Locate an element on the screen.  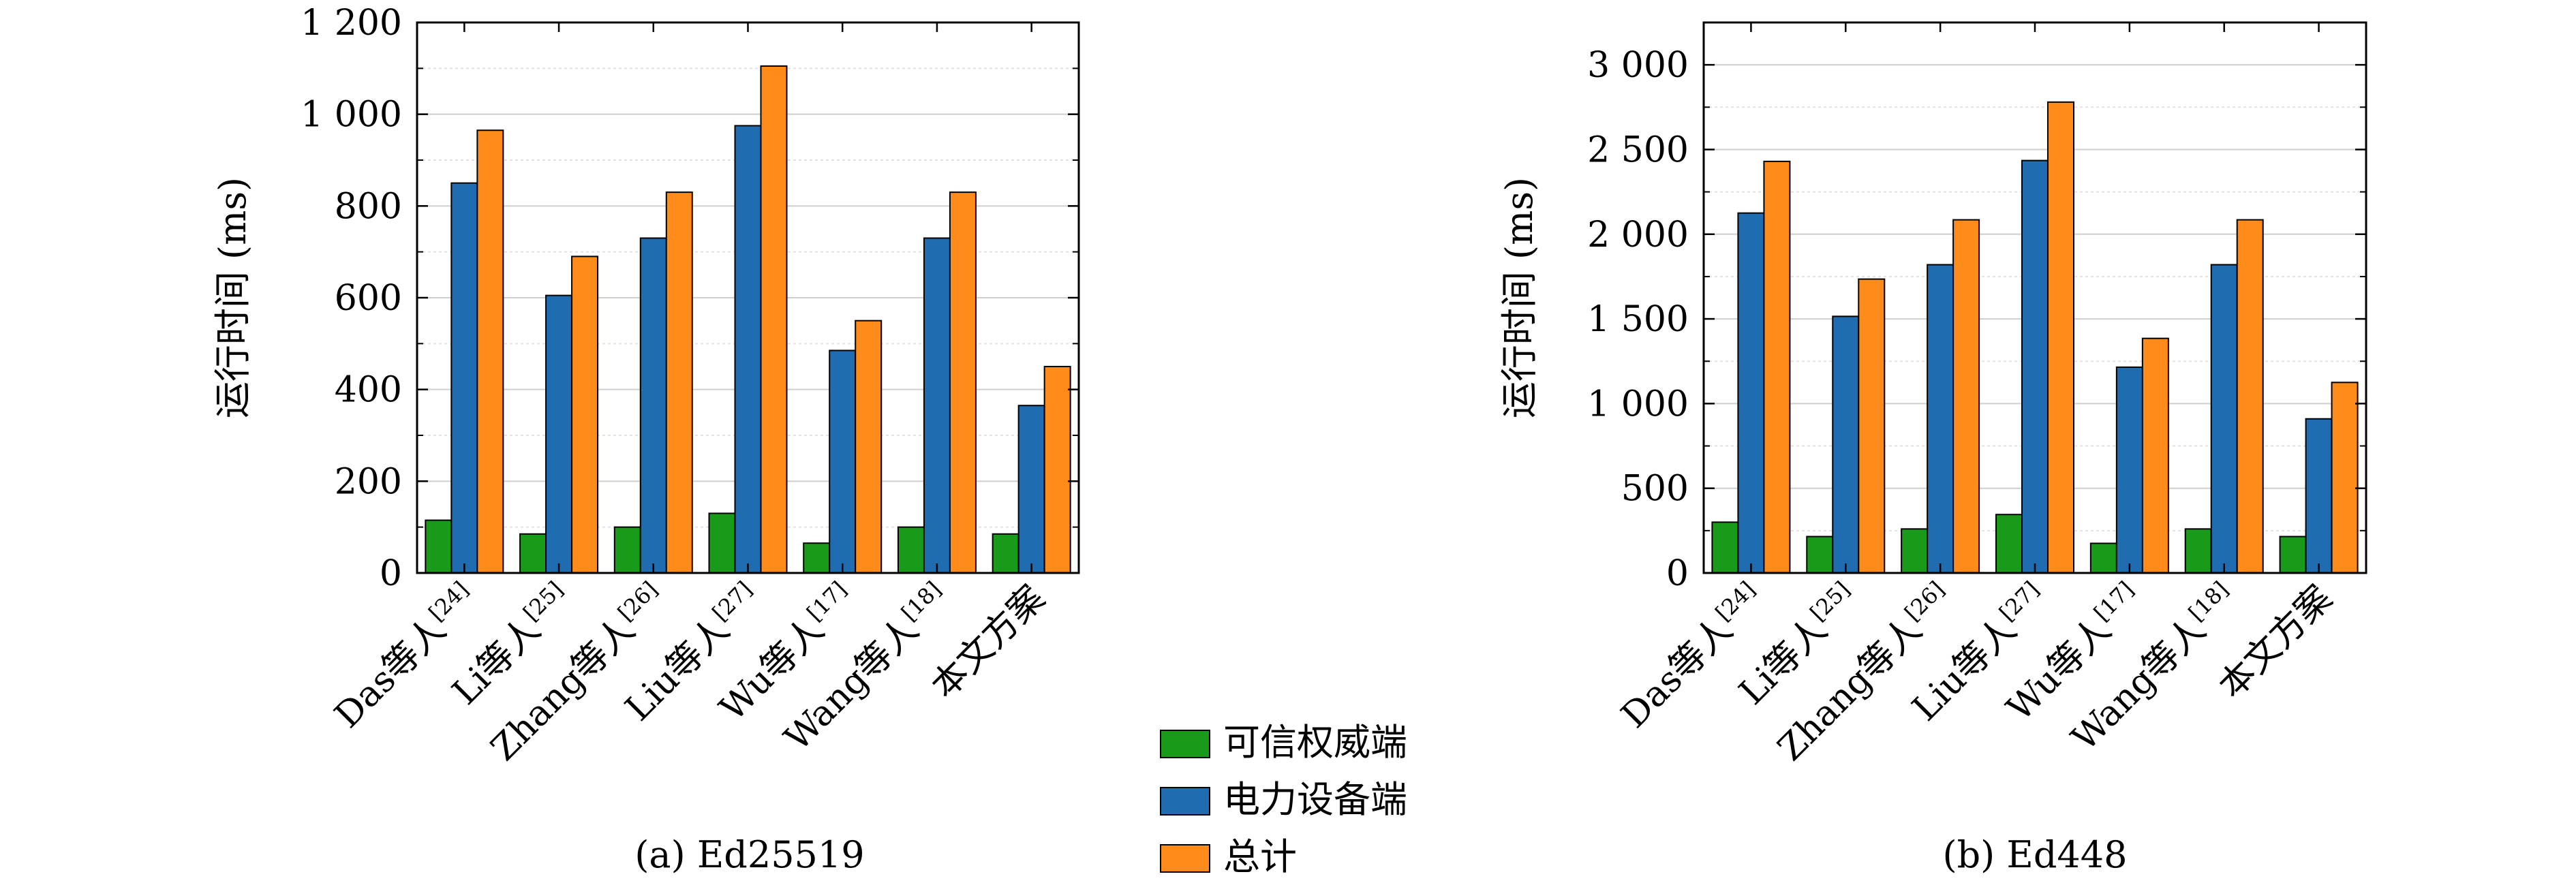
y-tick-label: 400 is located at coordinates (369, 390).